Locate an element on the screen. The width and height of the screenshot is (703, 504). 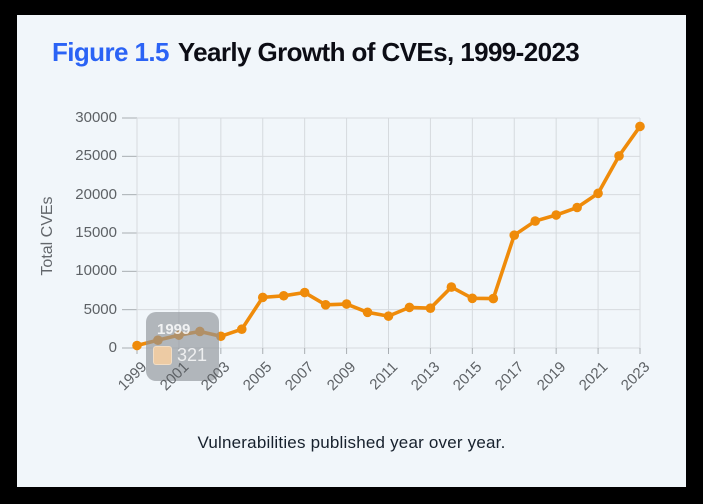
y-axis-tick-label: 10000 is located at coordinates (96, 271).